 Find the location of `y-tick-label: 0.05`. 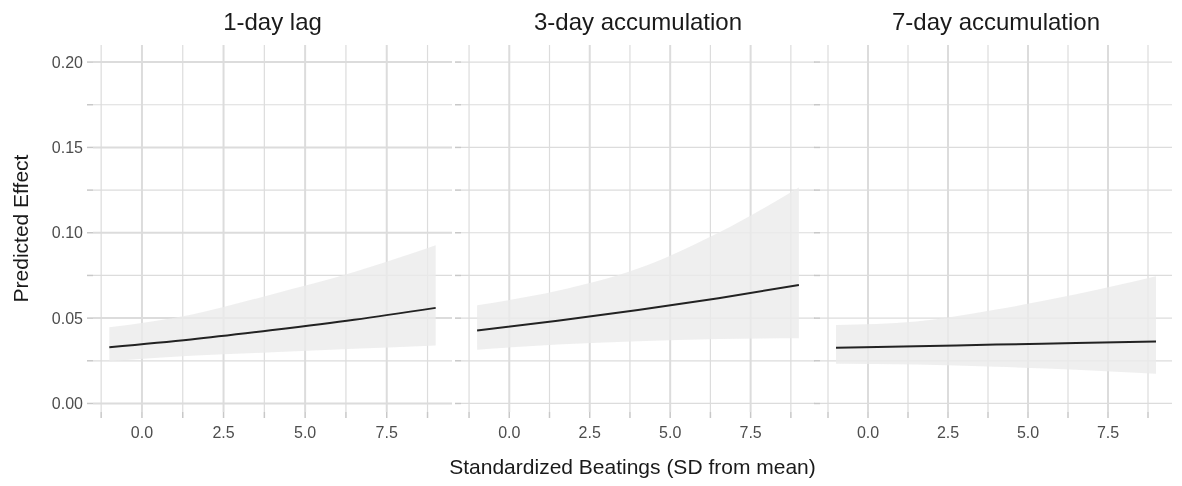

y-tick-label: 0.05 is located at coordinates (67, 318).